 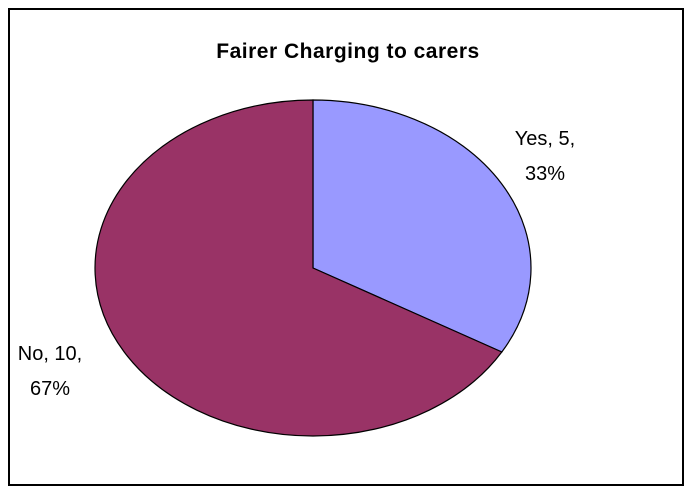 I want to click on data-label-no: No, 10, 67%, so click(x=50, y=371).